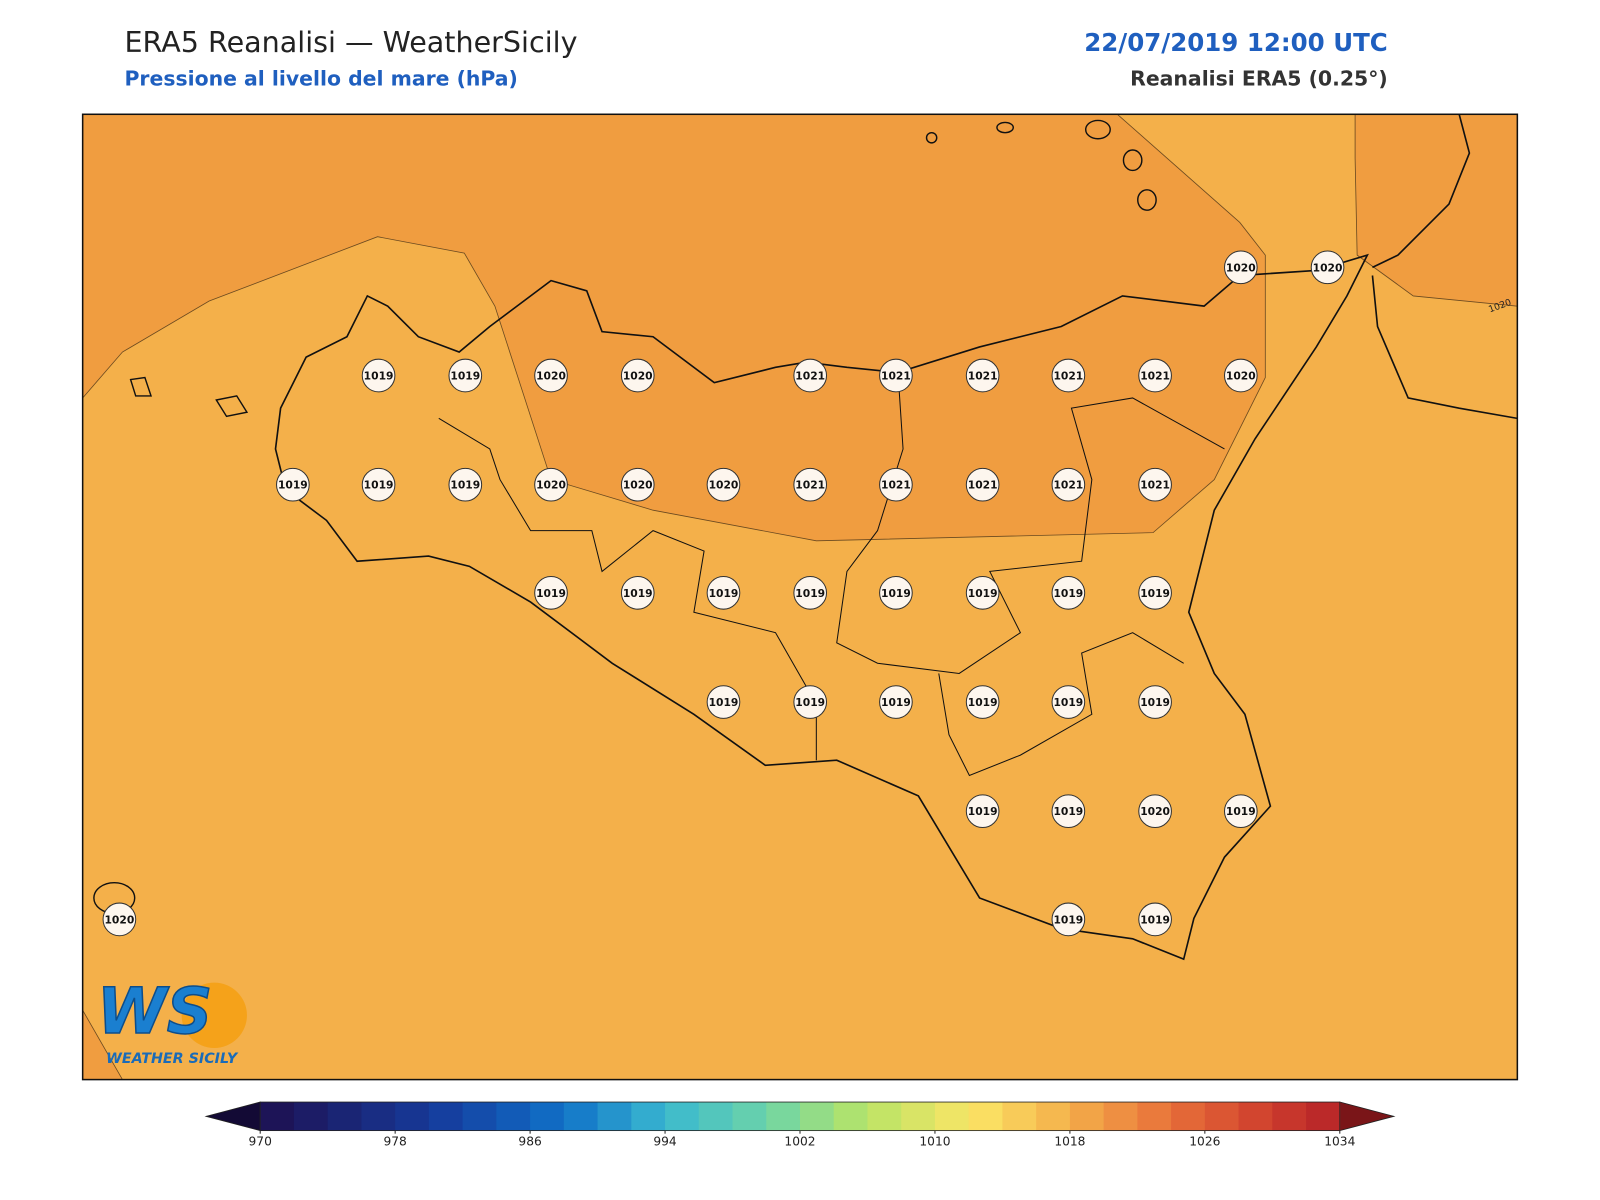 This screenshot has width=1600, height=1200. What do you see at coordinates (1421, 191) in the screenshot?
I see `coastline` at bounding box center [1421, 191].